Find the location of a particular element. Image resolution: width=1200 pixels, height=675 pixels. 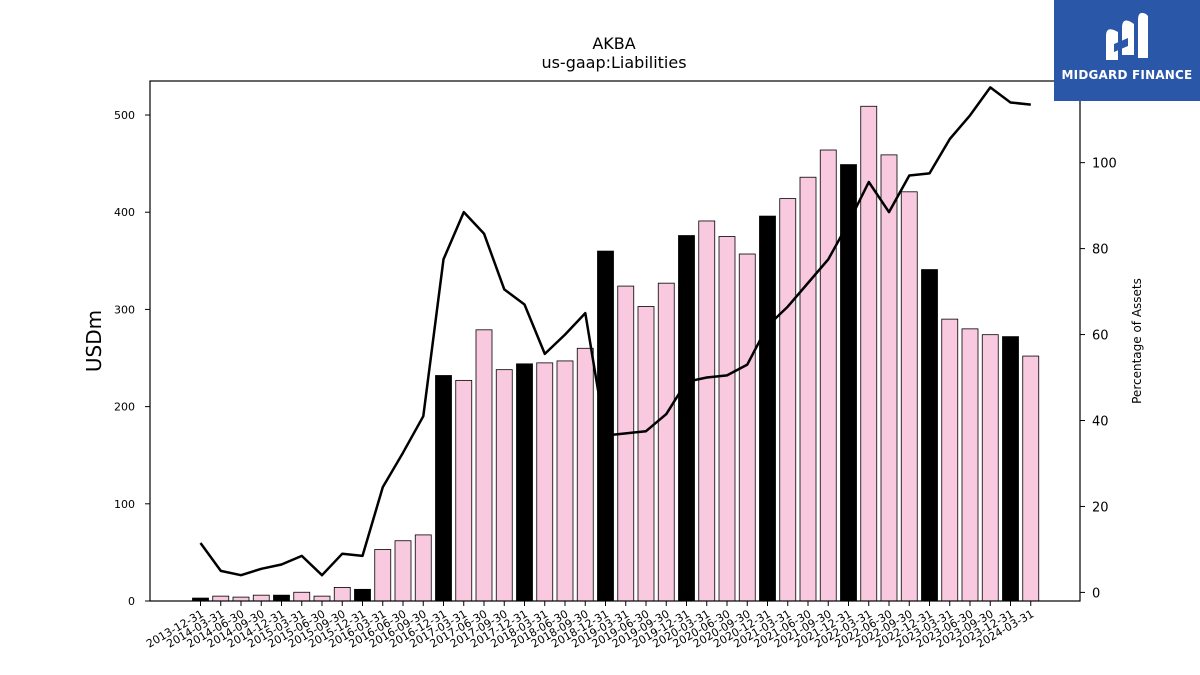

y2-tick-label: 80 is located at coordinates (1100, 250).